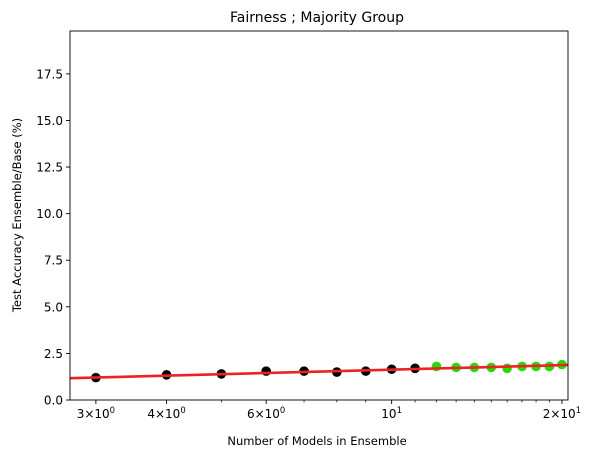  I want to click on x-tick-label: 4×100, so click(166, 413).